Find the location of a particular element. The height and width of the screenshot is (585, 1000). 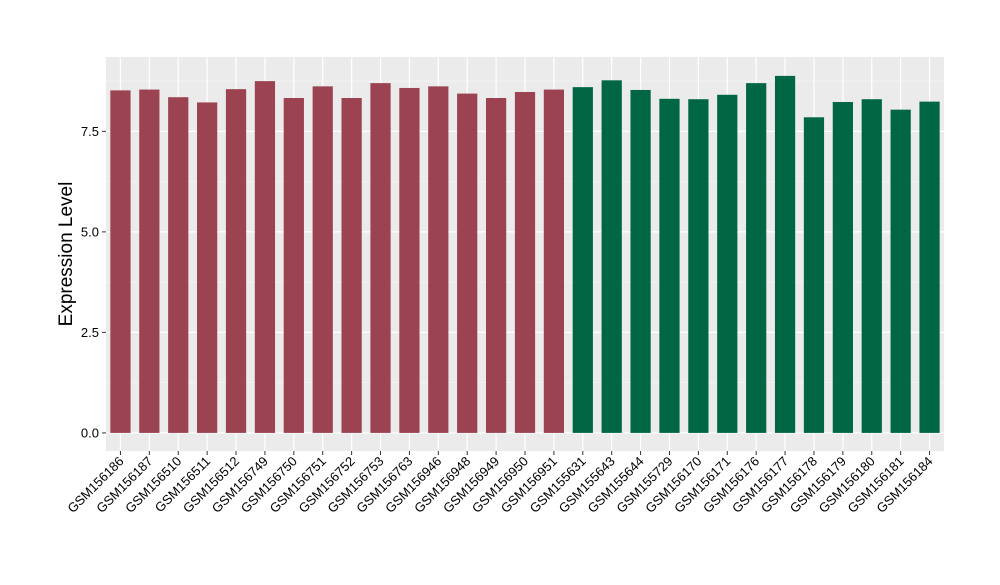

bar-gsm156948 is located at coordinates (467, 263).